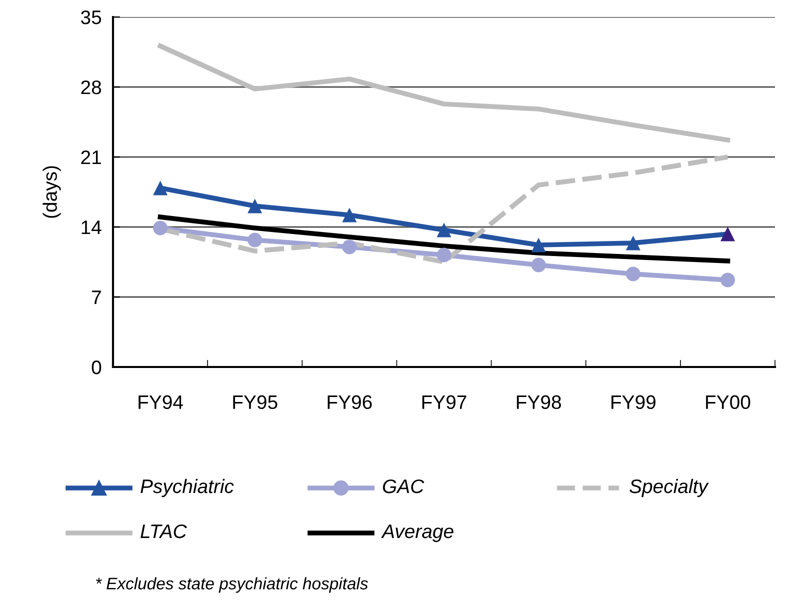 This screenshot has height=605, width=785. I want to click on y-tick-label: 0, so click(97, 367).